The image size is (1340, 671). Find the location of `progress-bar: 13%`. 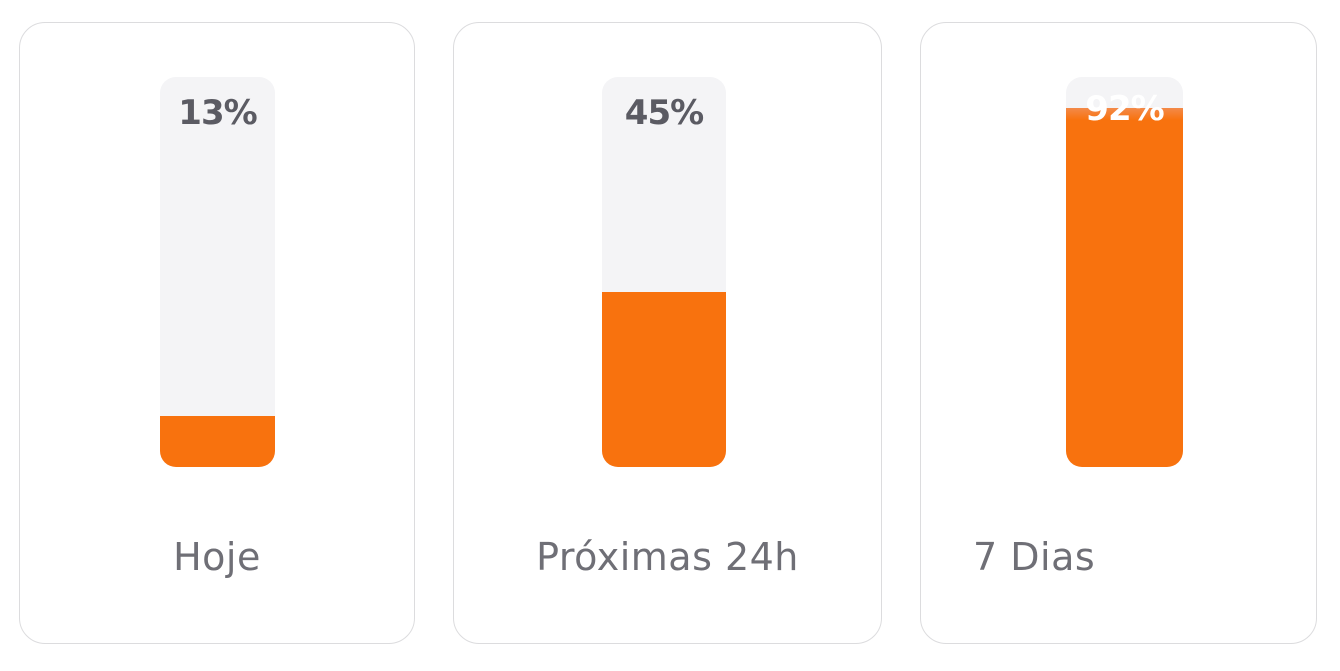

progress-bar: 13% is located at coordinates (217, 272).